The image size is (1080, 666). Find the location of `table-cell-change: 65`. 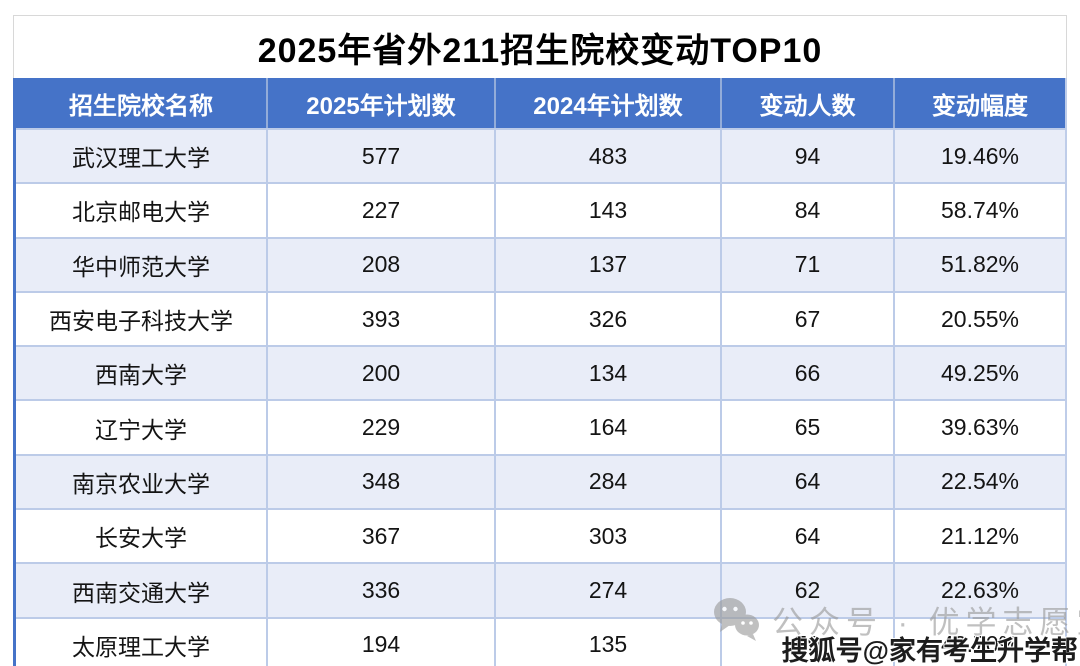

table-cell-change: 65 is located at coordinates (806, 427).